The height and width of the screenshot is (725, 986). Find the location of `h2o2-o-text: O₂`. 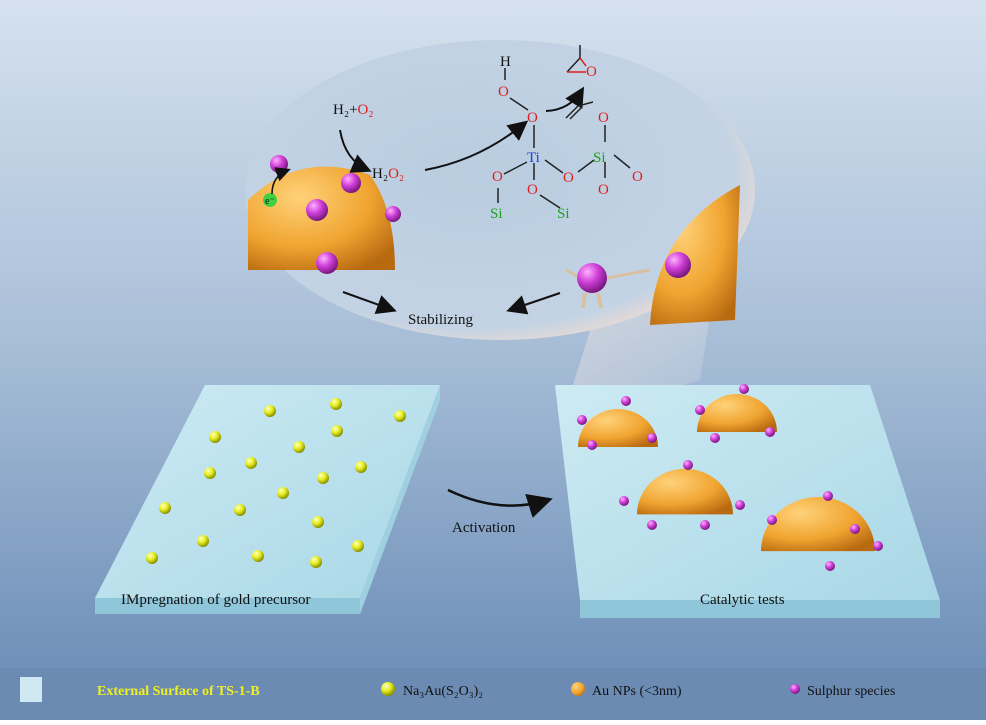

h2o2-o-text: O₂ is located at coordinates (396, 174).